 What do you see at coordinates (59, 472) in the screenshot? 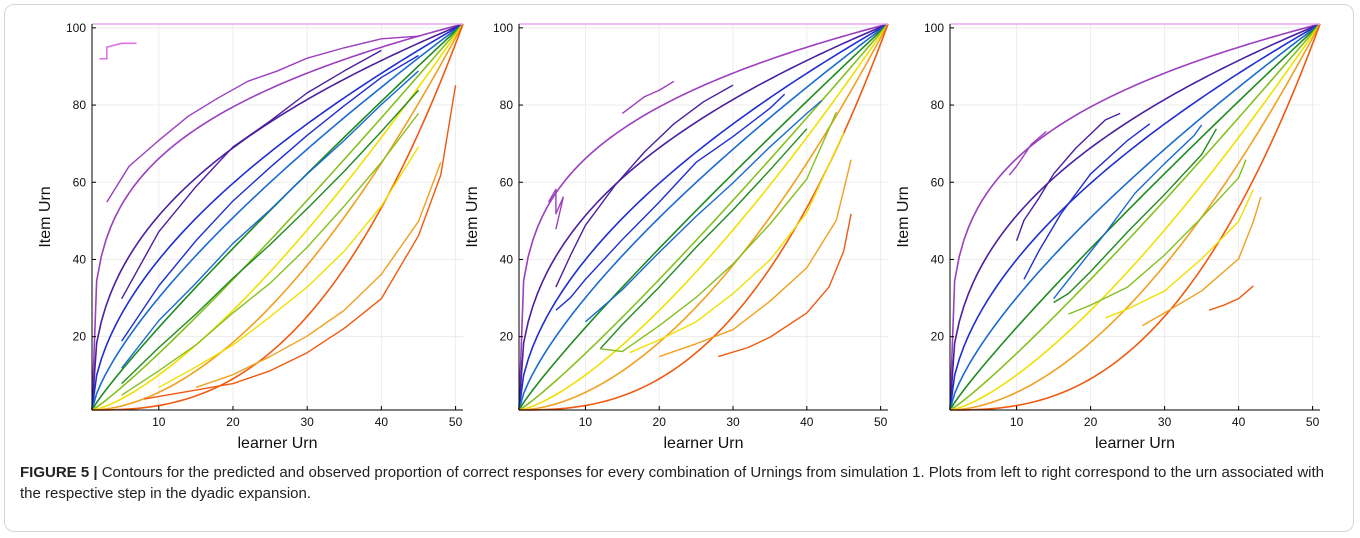
I see `figure-label: FIGURE 5 |` at bounding box center [59, 472].